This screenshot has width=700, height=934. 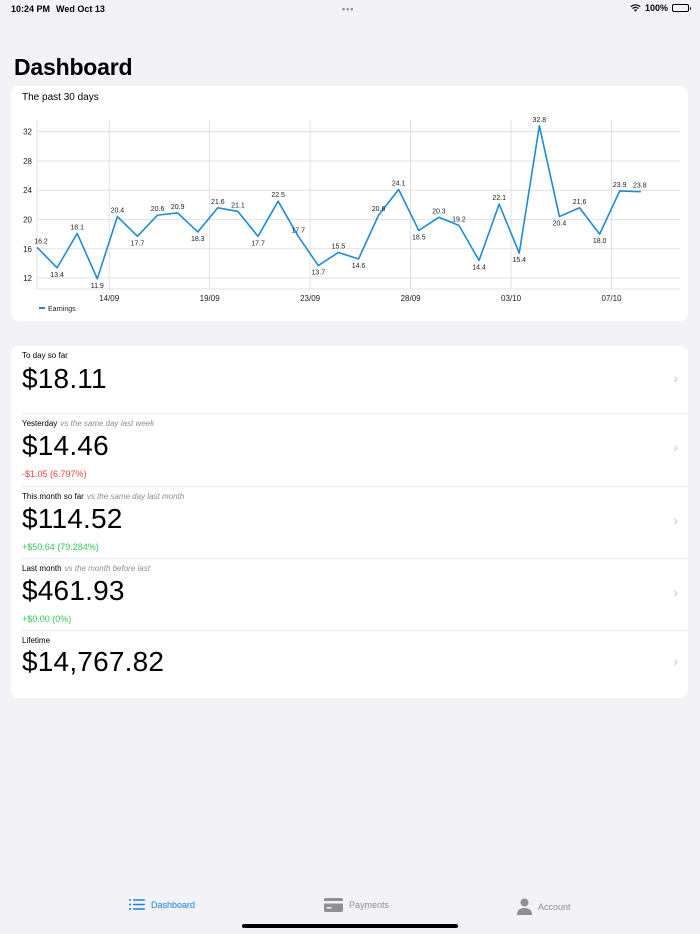 I want to click on data-label: 15.4, so click(x=519, y=260).